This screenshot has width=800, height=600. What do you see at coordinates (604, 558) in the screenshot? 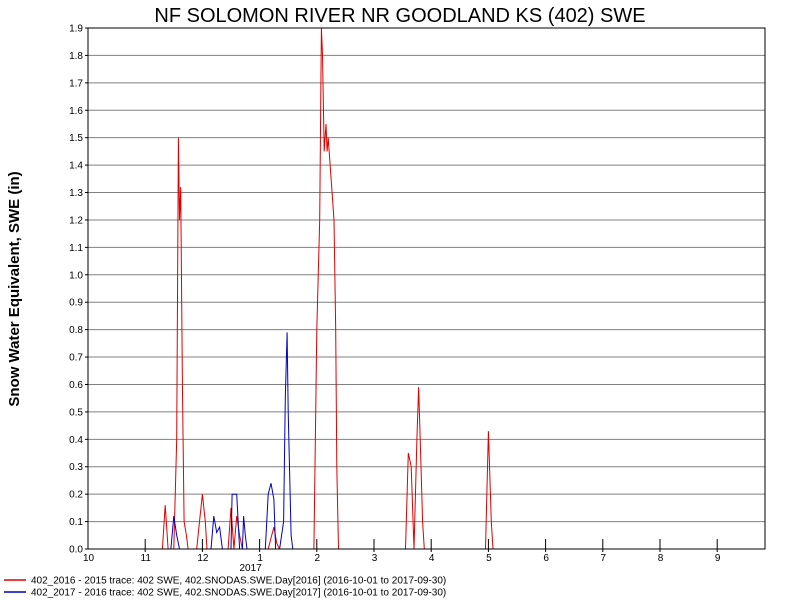
I see `x-tick-label: 7` at bounding box center [604, 558].